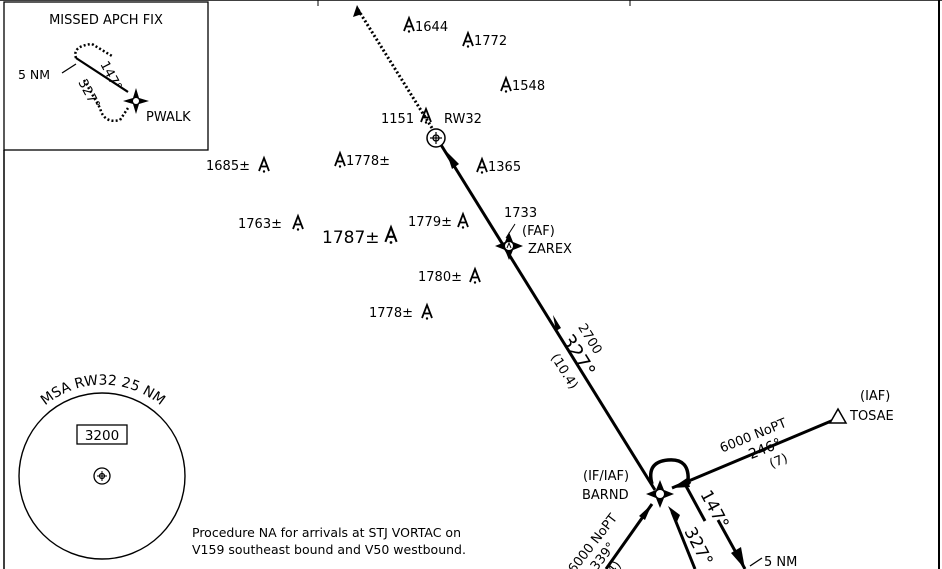  What do you see at coordinates (576, 356) in the screenshot?
I see `final-segment-labels: 2700 327° (10.4)` at bounding box center [576, 356].